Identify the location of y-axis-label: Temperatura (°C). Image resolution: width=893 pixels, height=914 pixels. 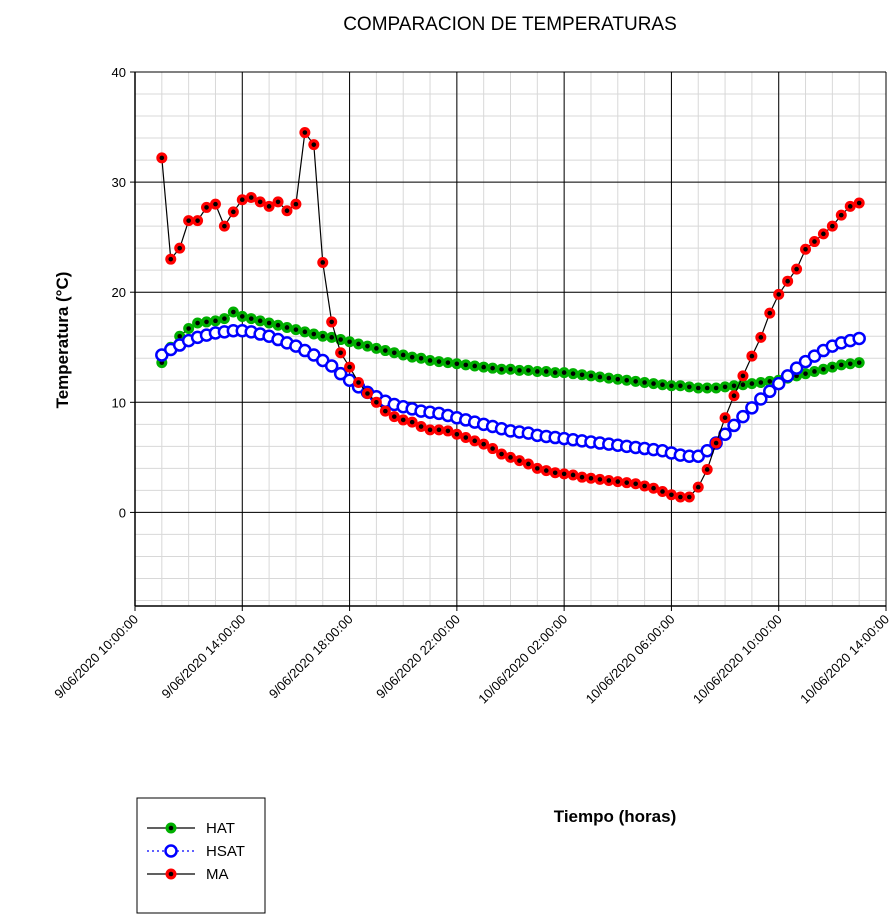
(62, 340).